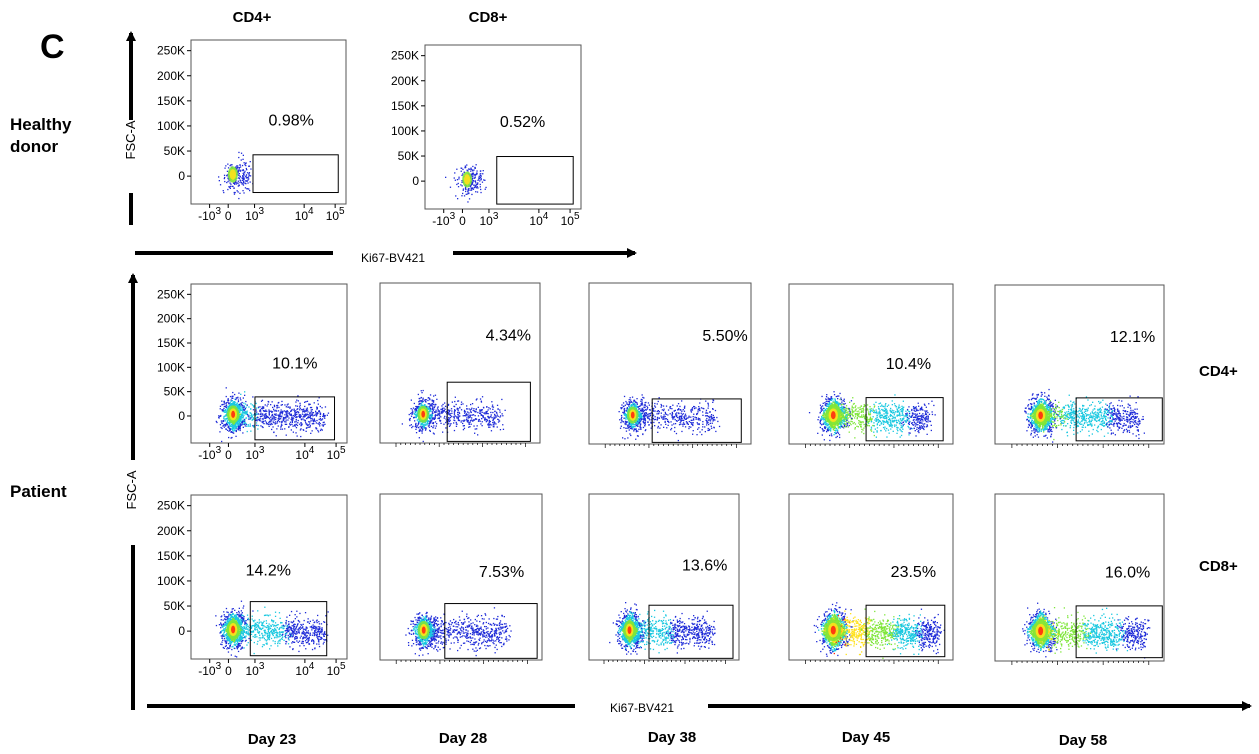 The image size is (1259, 754). Describe the element at coordinates (228, 216) in the screenshot. I see `x-tick-label: 0` at that location.